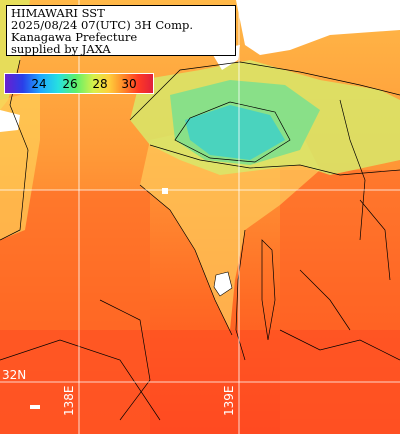  I want to click on credit-line: supplied by JAXA, so click(61, 49).